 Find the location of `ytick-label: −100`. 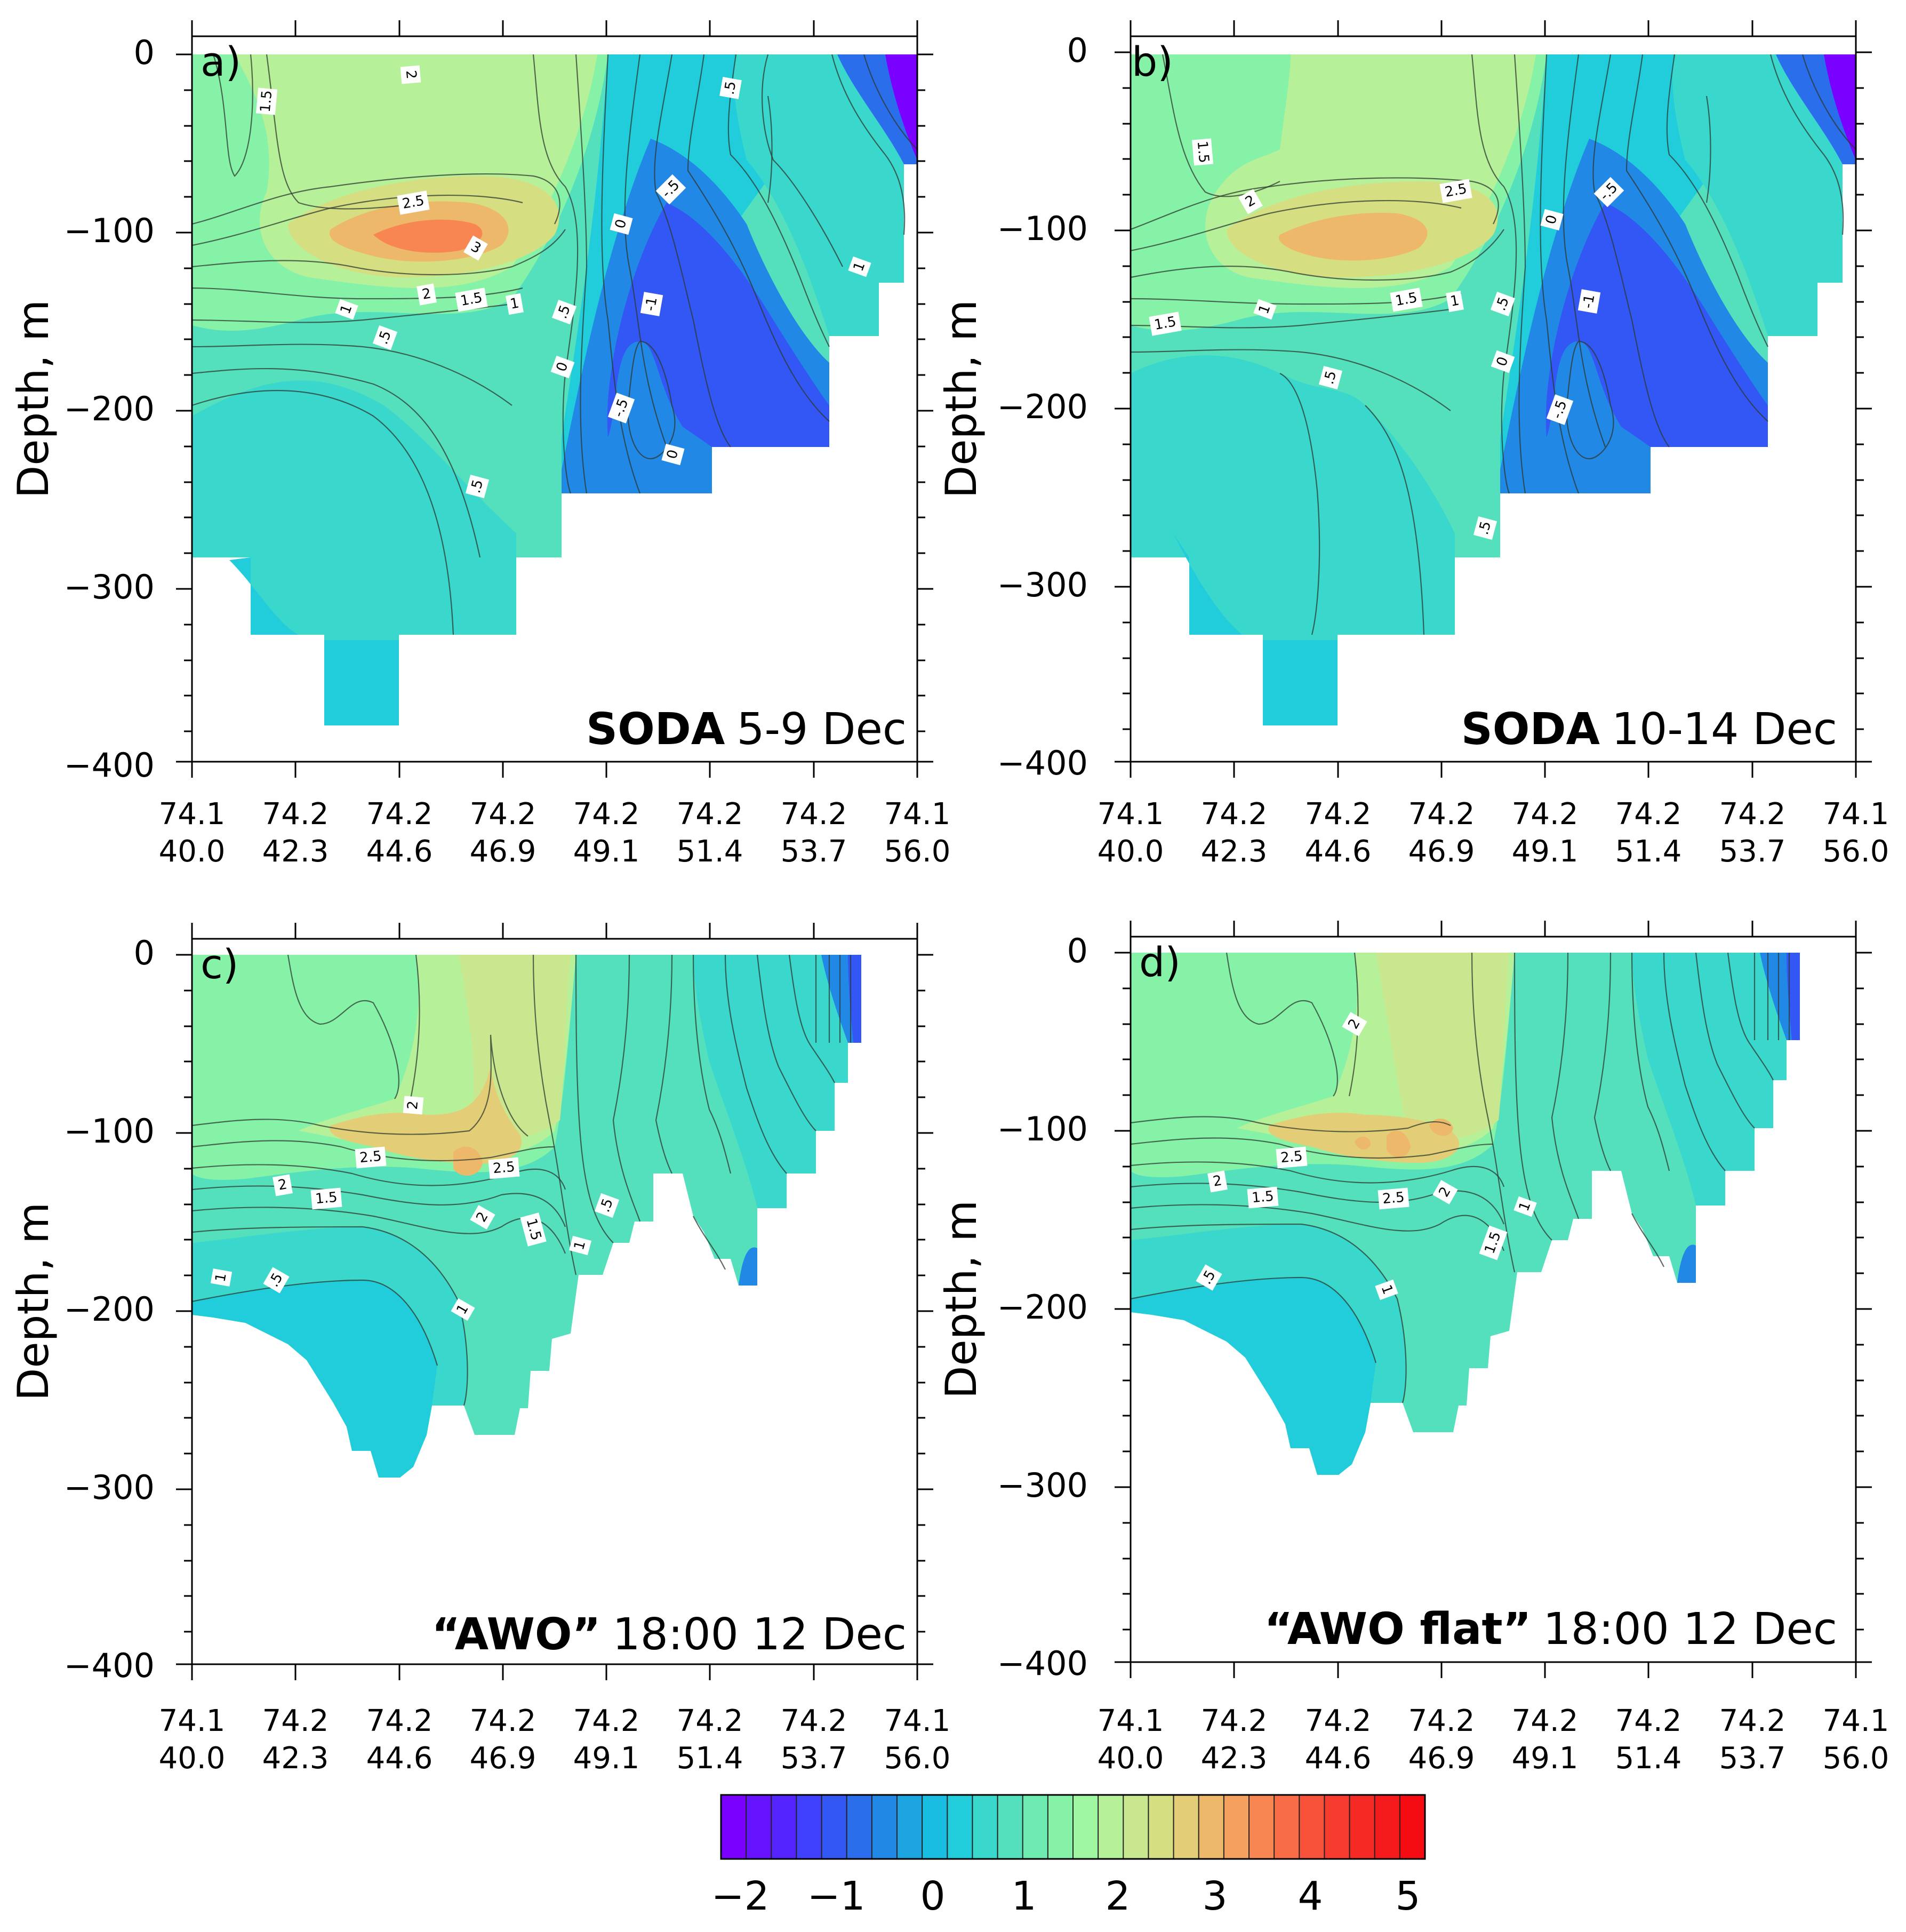

ytick-label: −100 is located at coordinates (1042, 229).